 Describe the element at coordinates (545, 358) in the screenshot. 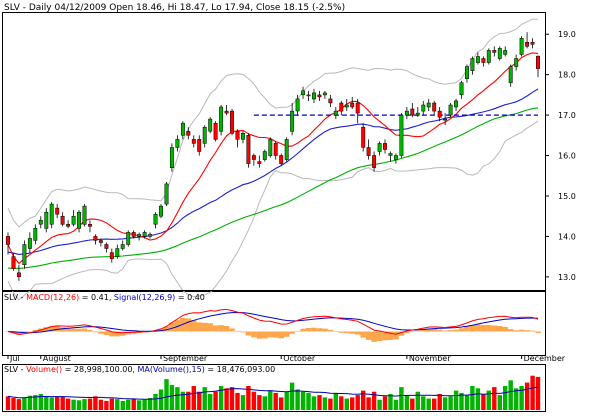

I see `x-tick-label: December` at that location.